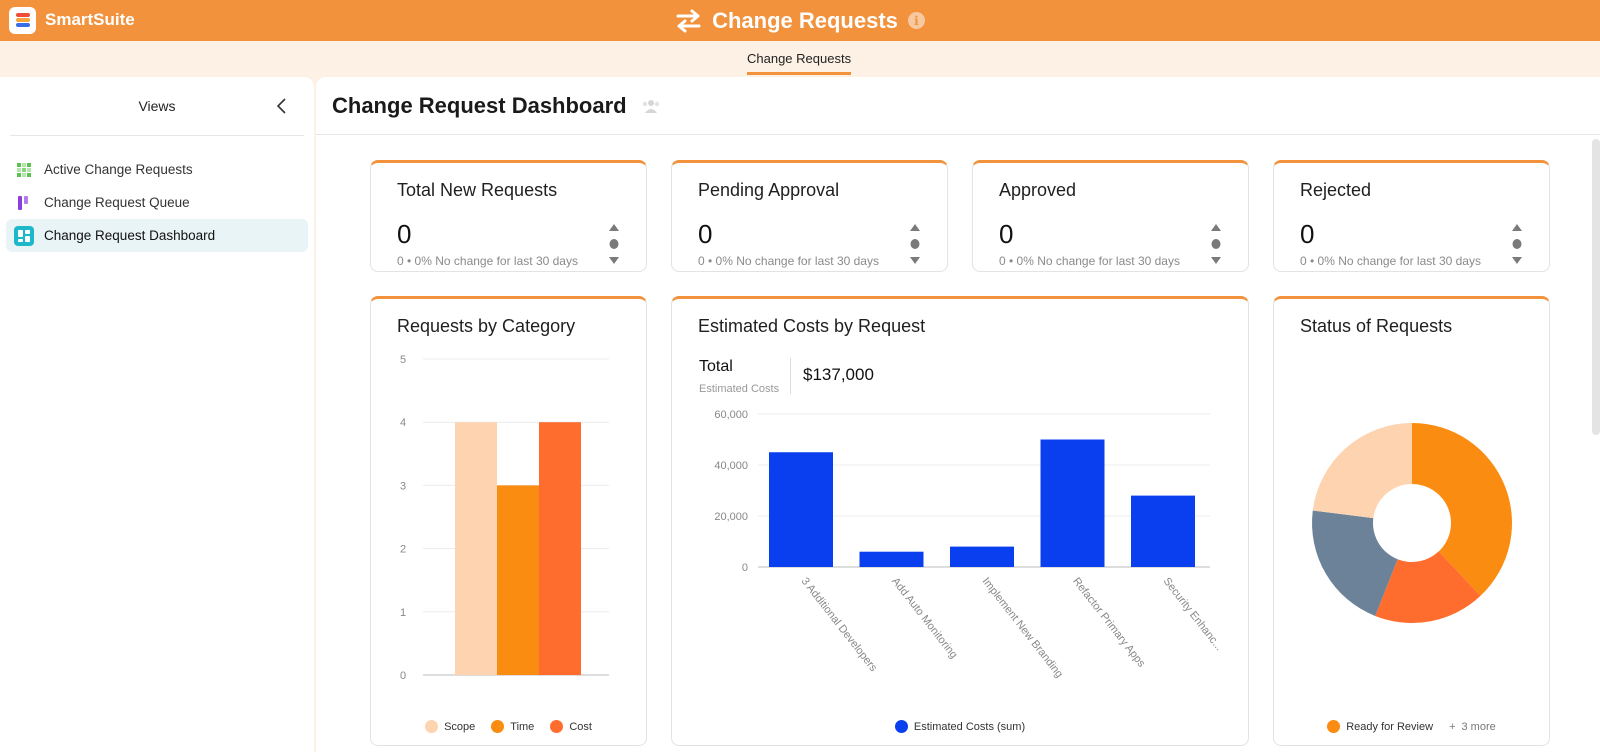  What do you see at coordinates (805, 20) in the screenshot?
I see `app-title-text: Change Requests` at bounding box center [805, 20].